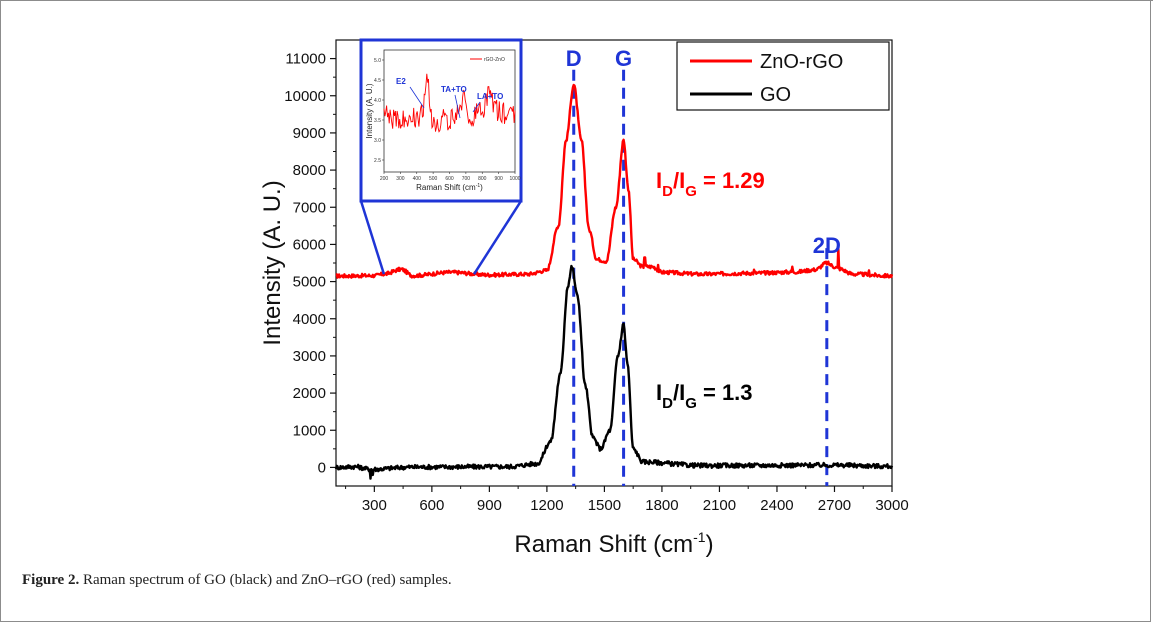 This screenshot has width=1153, height=624. I want to click on inset-x-tick-label: 700, so click(466, 179).